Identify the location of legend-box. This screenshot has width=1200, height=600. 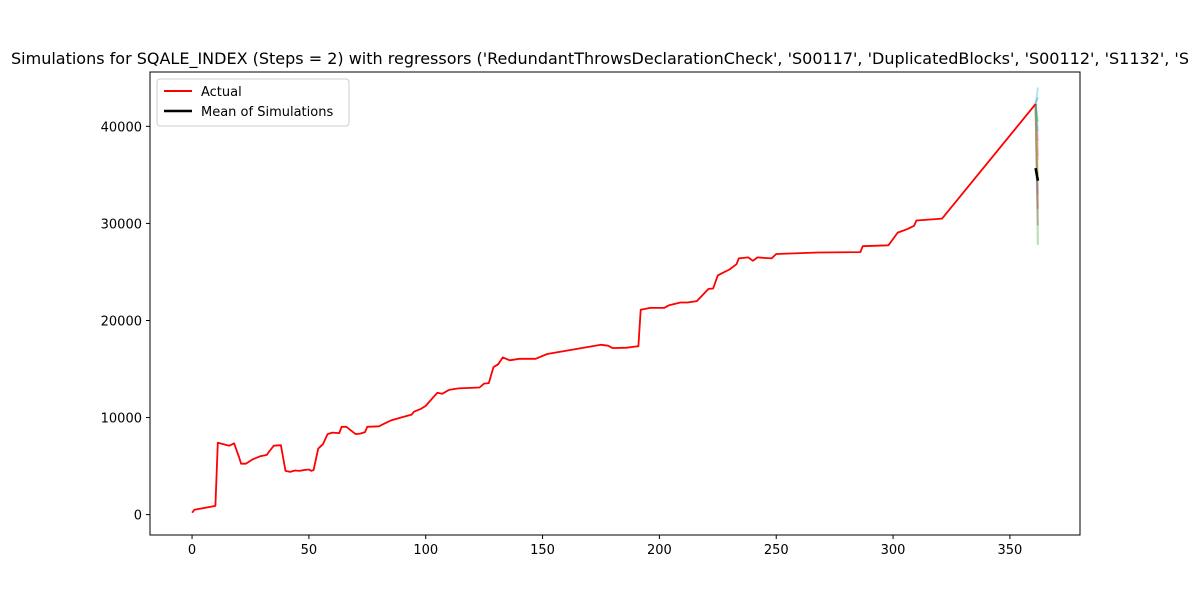
(253, 102).